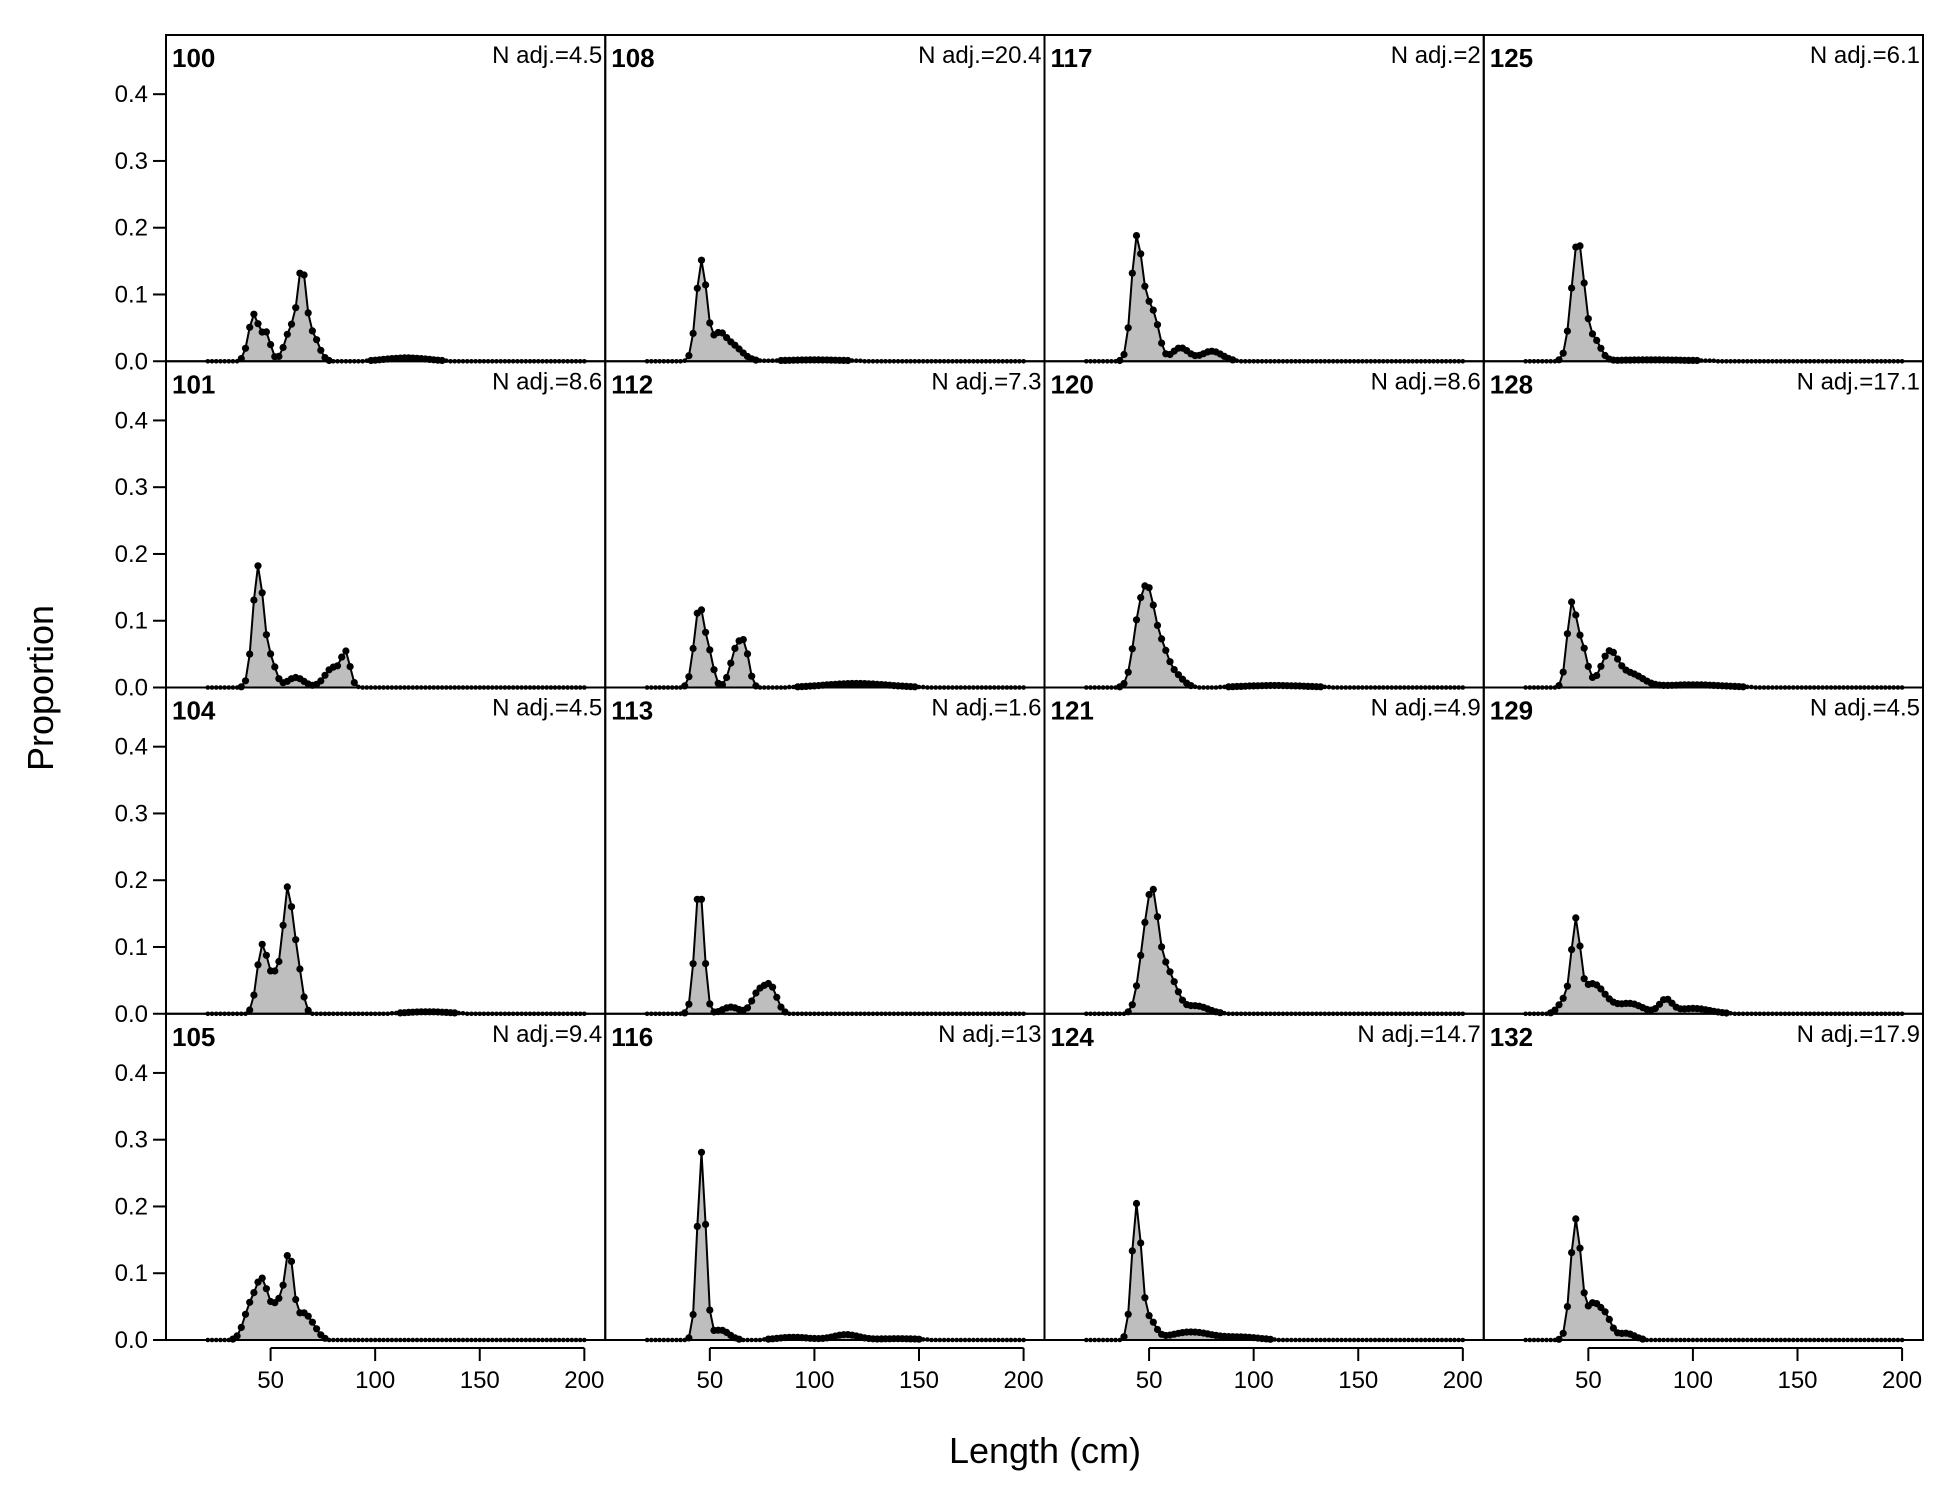  What do you see at coordinates (131, 688) in the screenshot?
I see `y-tick-label: 0.0` at bounding box center [131, 688].